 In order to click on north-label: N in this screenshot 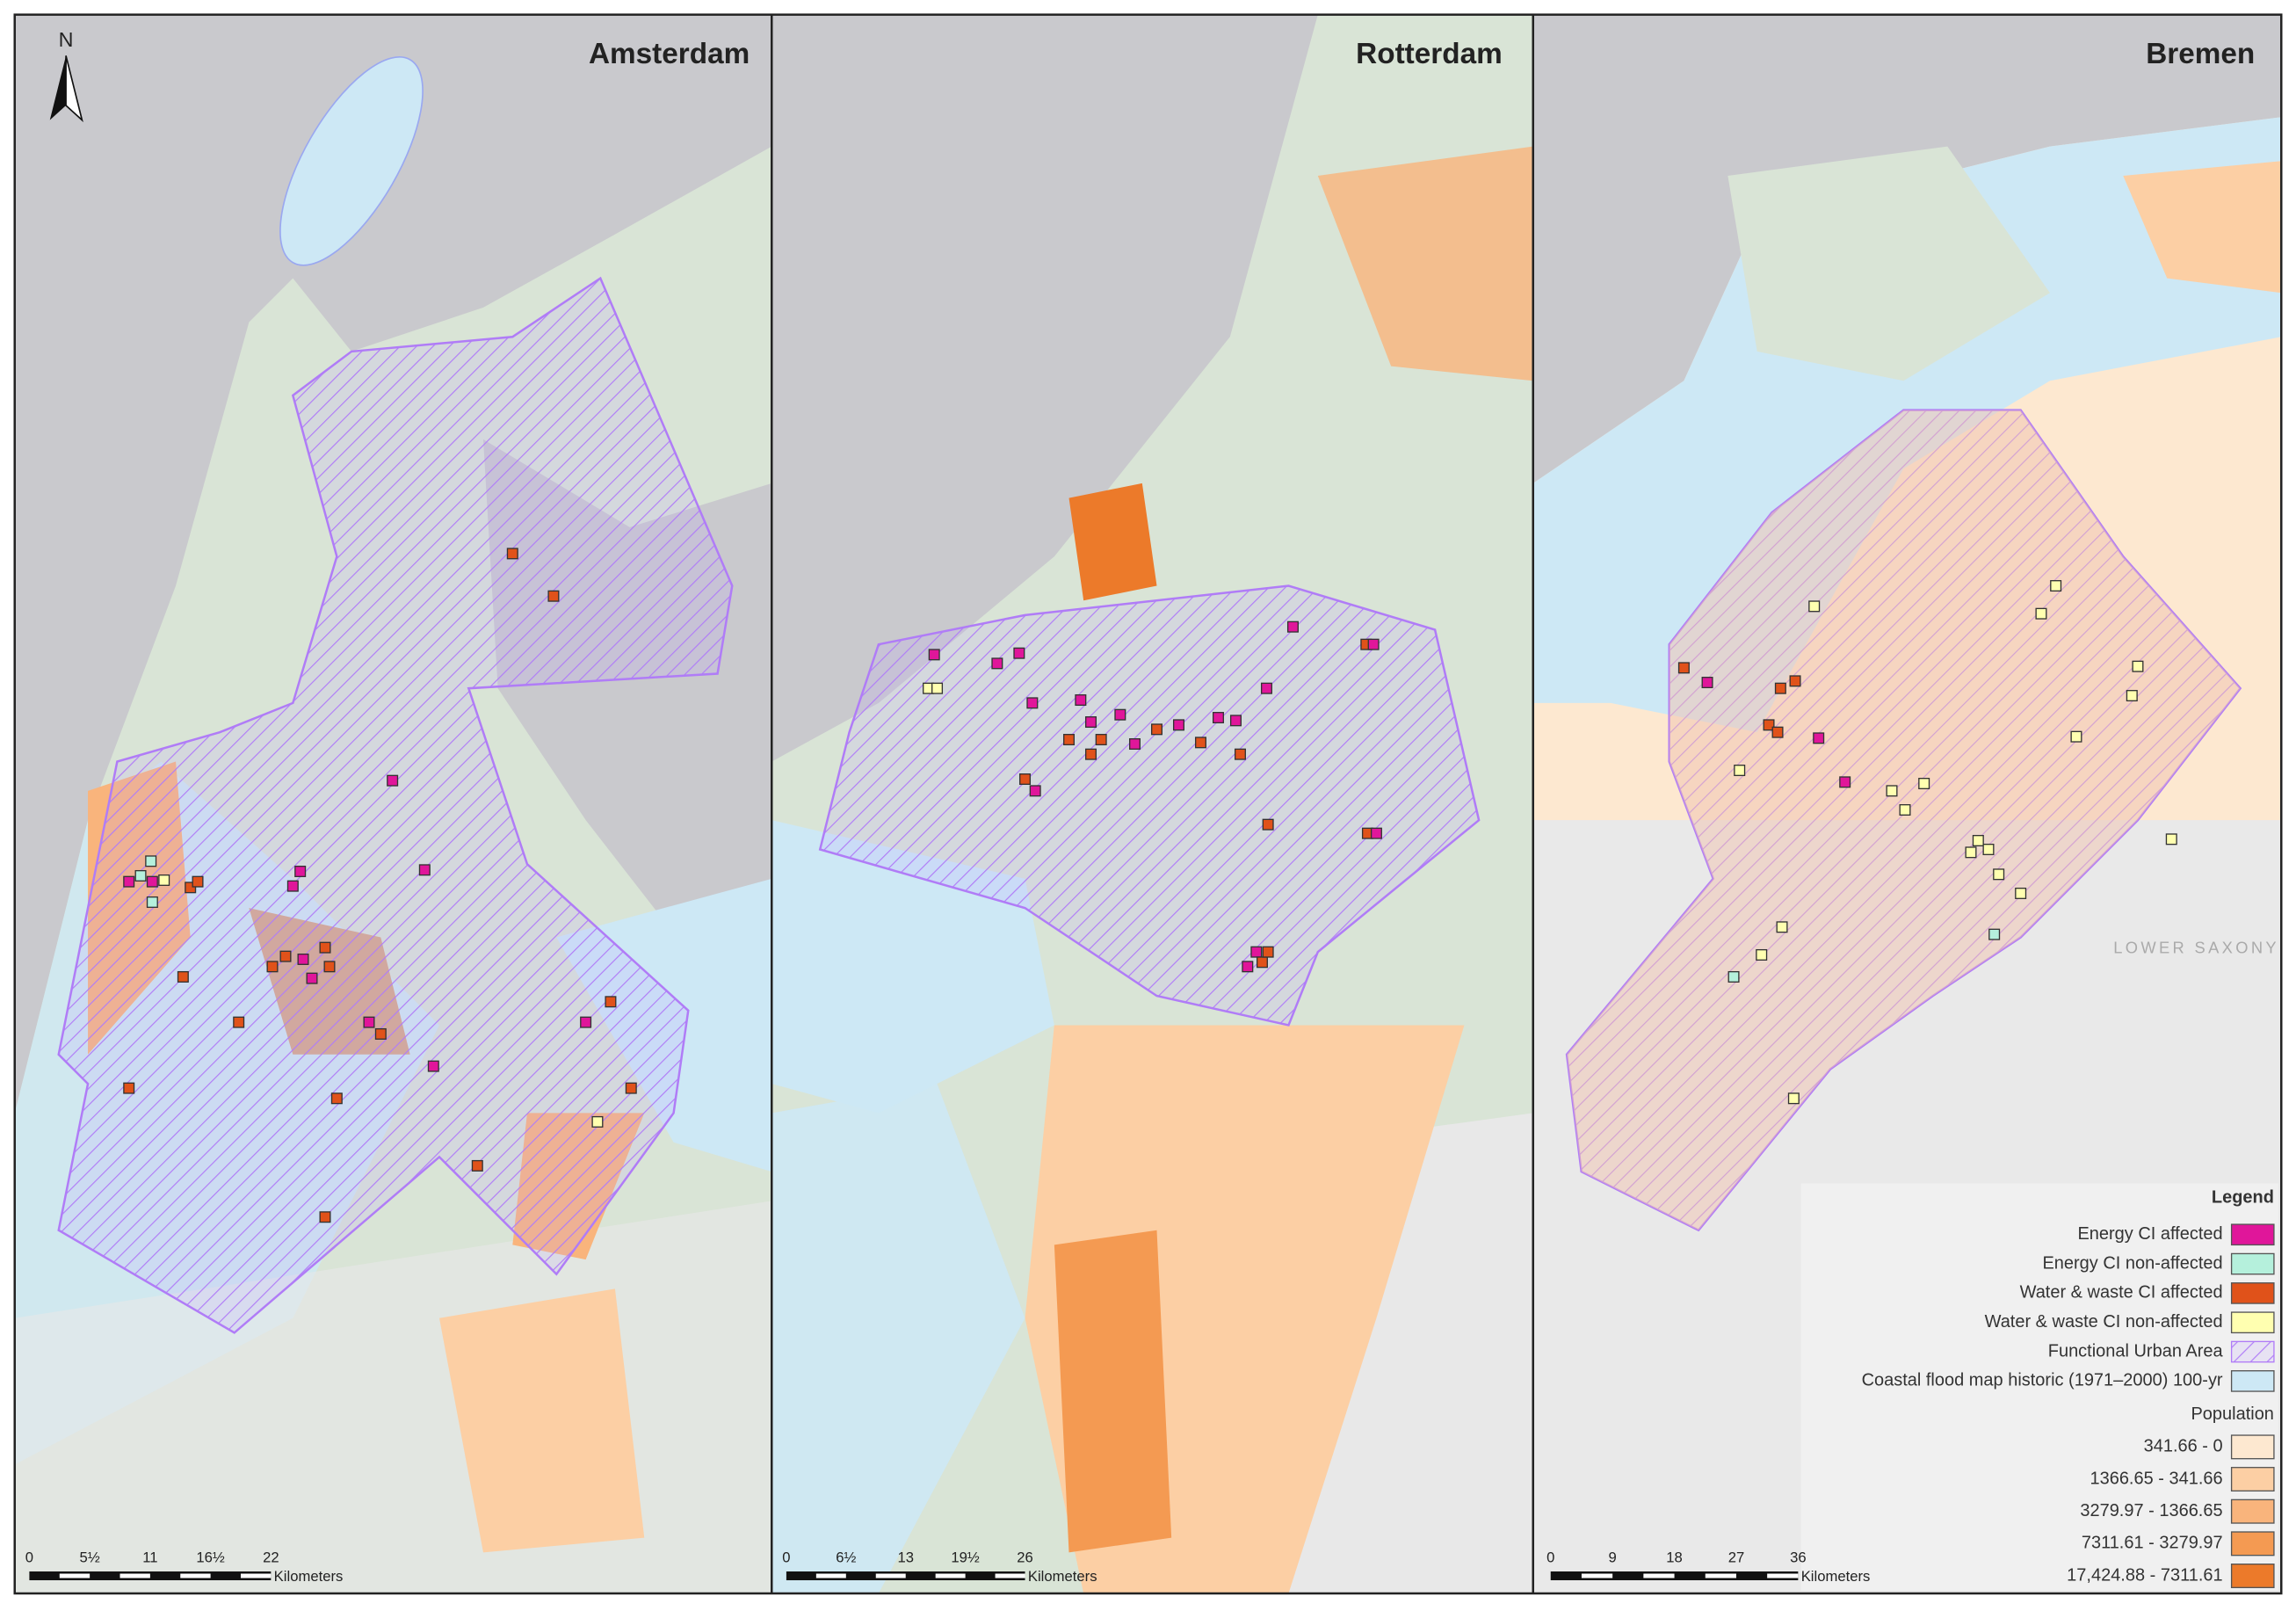, I will do `click(66, 39)`.